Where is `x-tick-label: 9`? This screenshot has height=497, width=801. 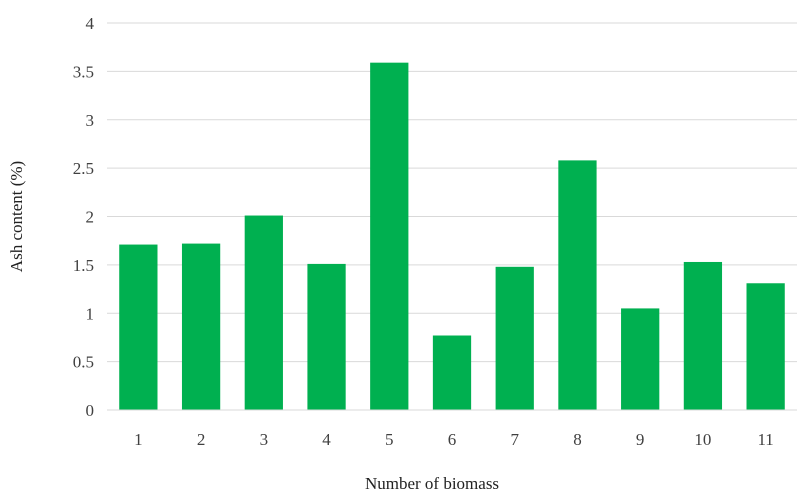 x-tick-label: 9 is located at coordinates (640, 439).